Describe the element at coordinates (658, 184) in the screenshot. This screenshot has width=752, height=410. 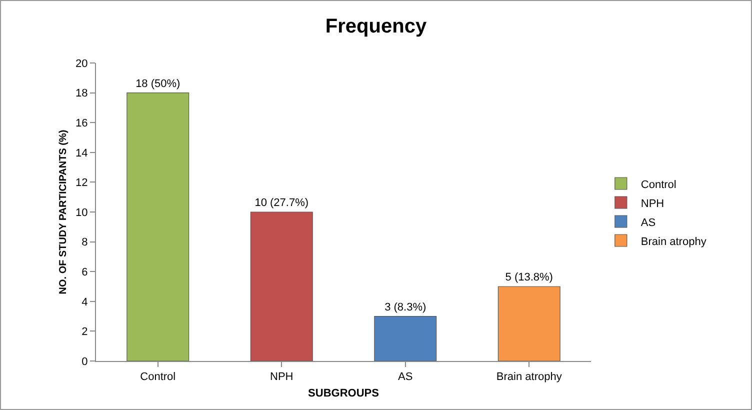
I see `legend-label: Control` at that location.